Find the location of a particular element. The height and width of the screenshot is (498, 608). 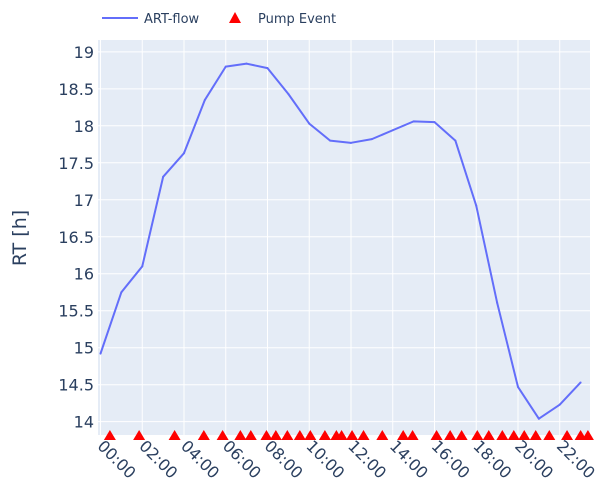

y-tick-label: 18.5 is located at coordinates (76, 89).